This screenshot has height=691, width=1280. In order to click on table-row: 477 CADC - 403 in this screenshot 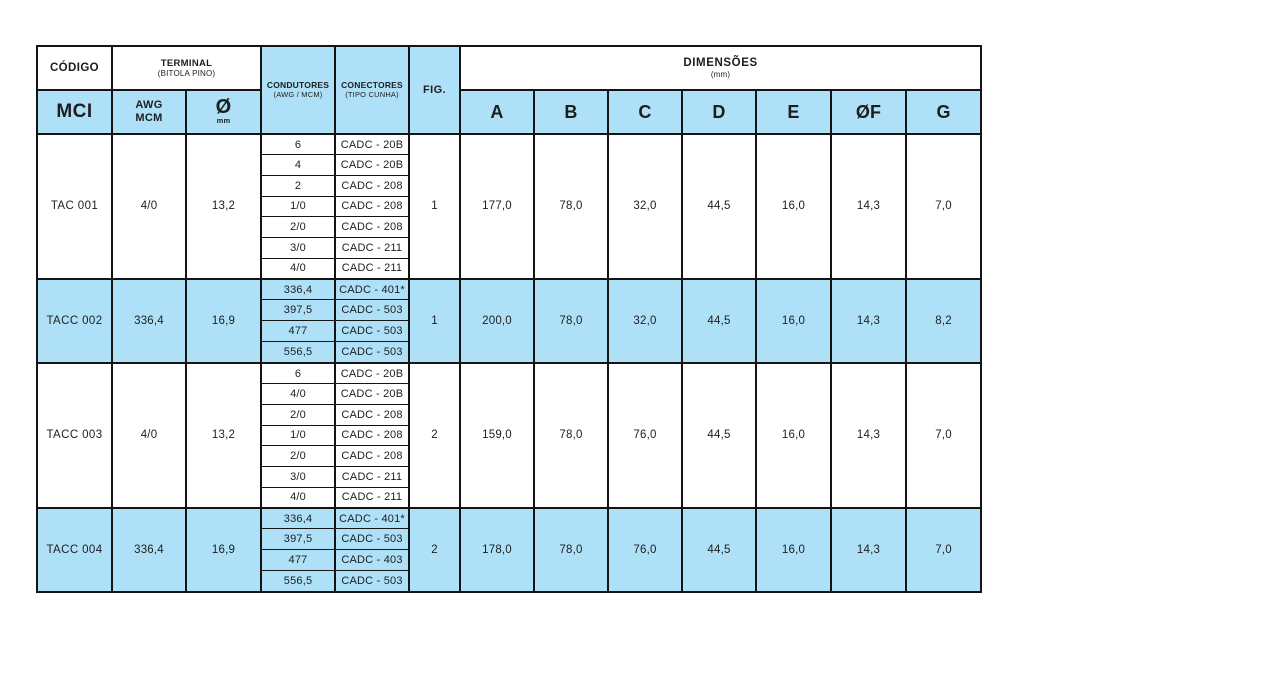, I will do `click(509, 560)`.